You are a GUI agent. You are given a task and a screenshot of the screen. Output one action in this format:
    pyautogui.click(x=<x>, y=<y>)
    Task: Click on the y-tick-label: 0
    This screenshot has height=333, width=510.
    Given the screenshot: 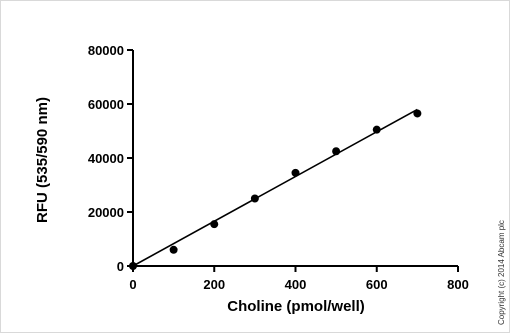 What is the action you would take?
    pyautogui.click(x=120, y=266)
    